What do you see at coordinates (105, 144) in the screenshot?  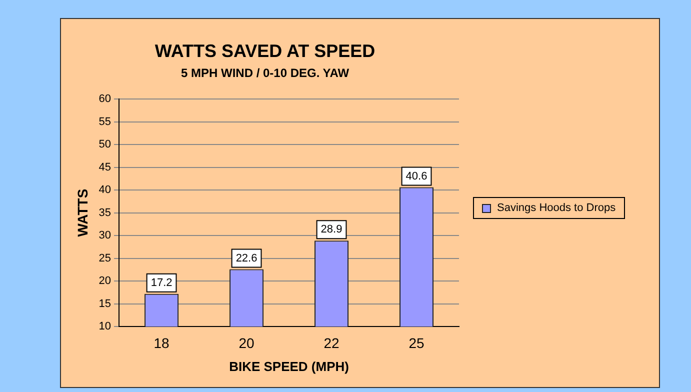 I see `y-tick-label: 50` at bounding box center [105, 144].